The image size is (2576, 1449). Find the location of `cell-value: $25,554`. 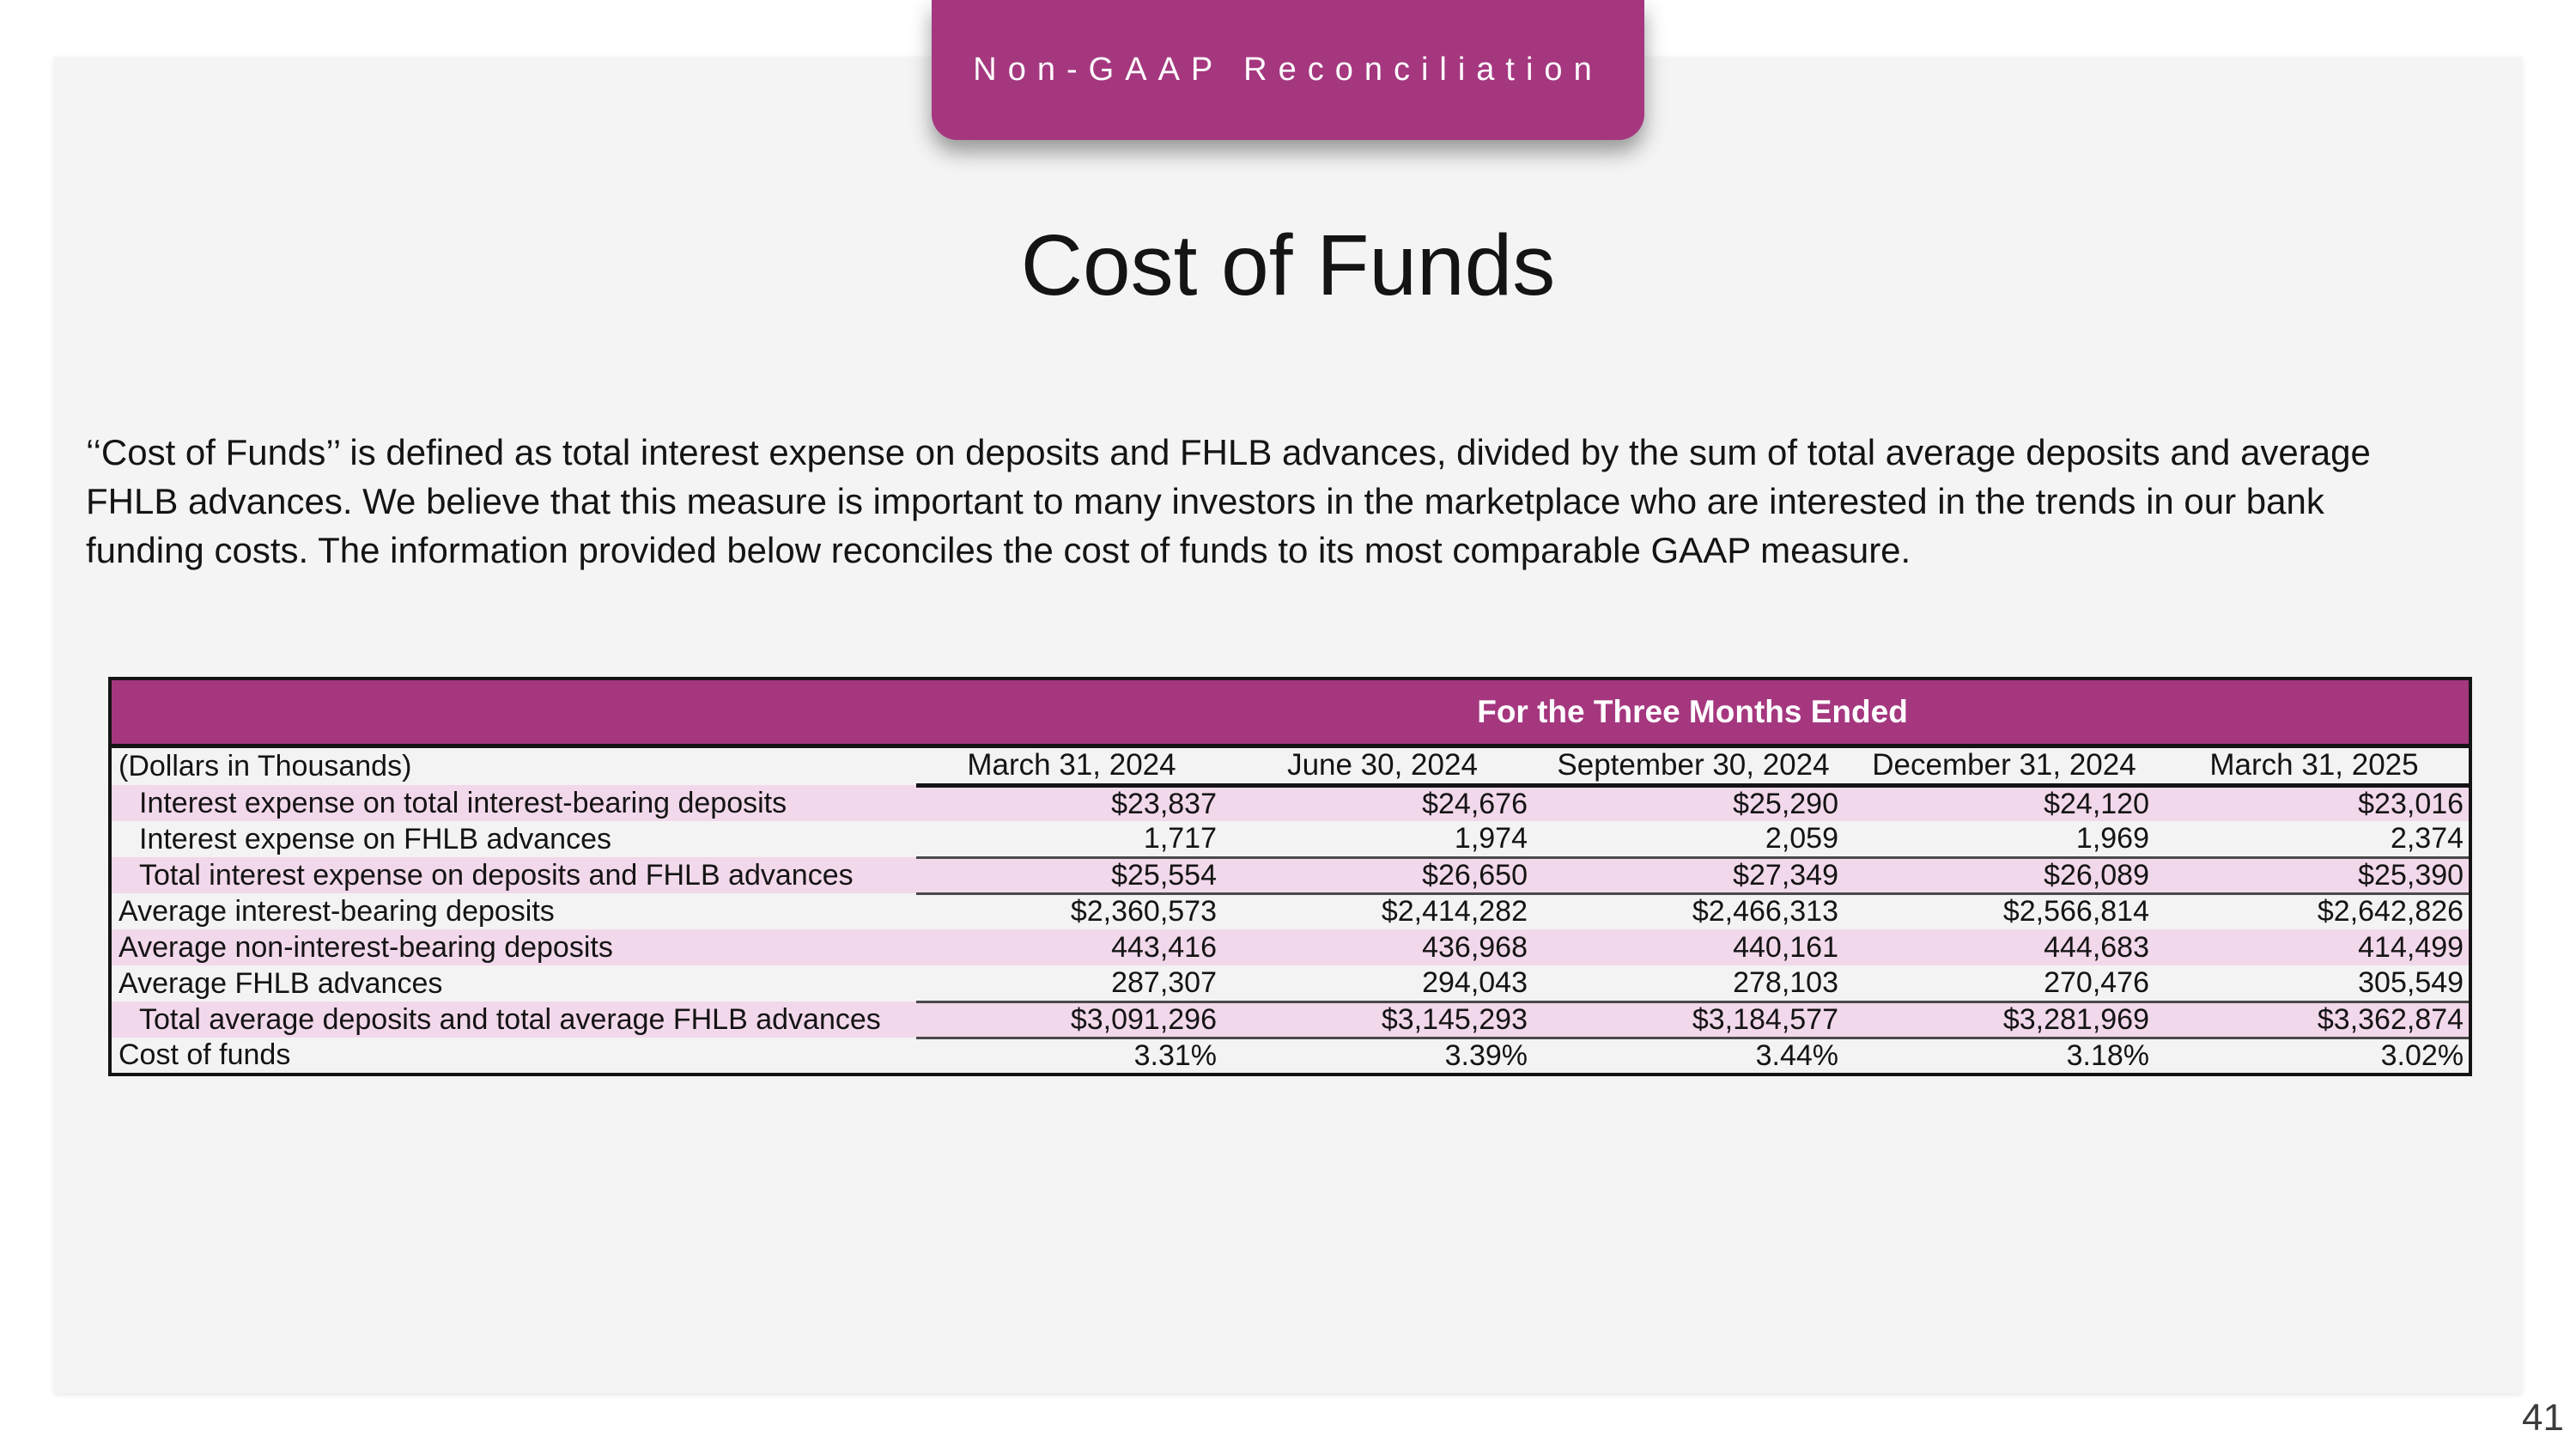

cell-value: $25,554 is located at coordinates (1071, 876).